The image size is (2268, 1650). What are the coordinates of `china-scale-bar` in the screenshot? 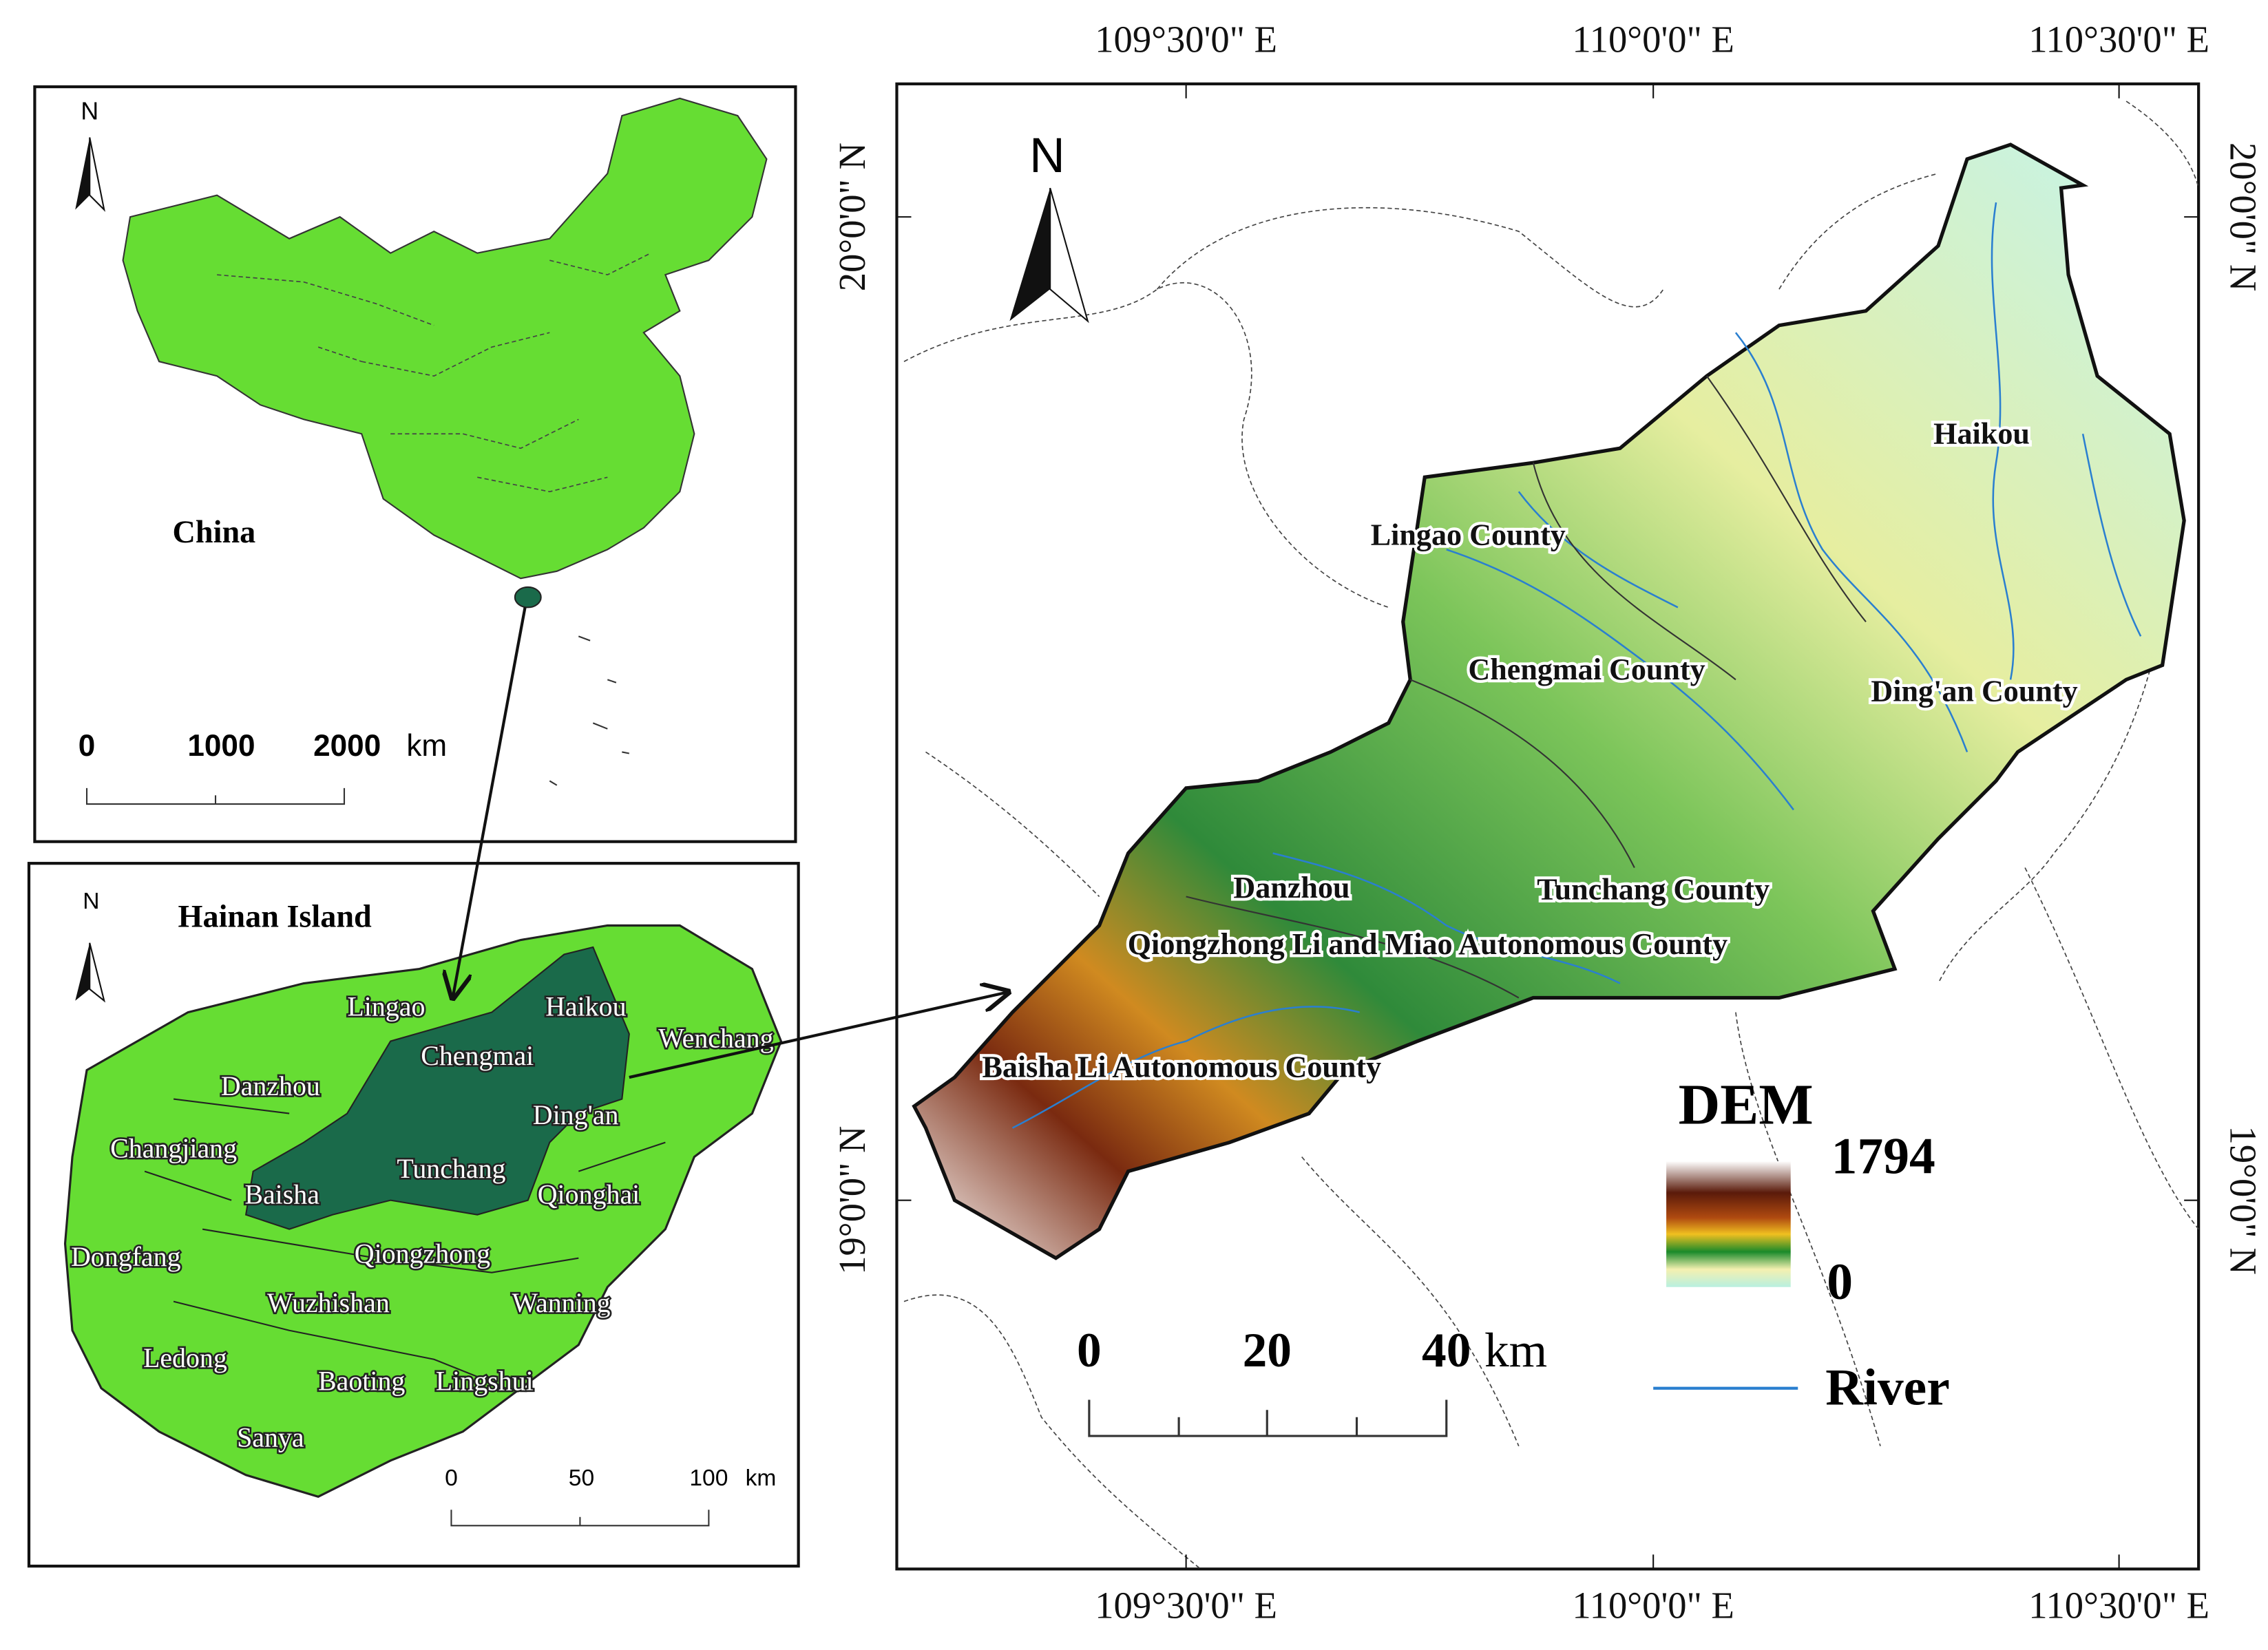 It's located at (215, 796).